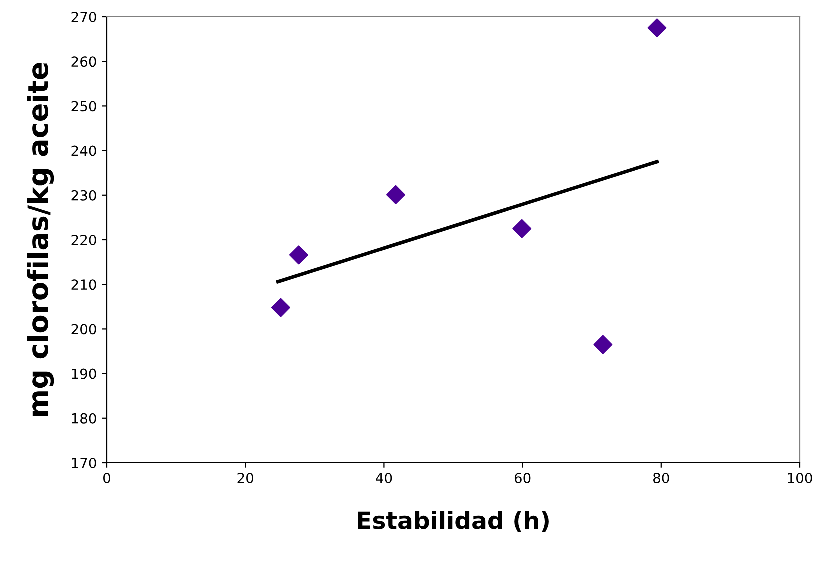  Describe the element at coordinates (522, 478) in the screenshot. I see `x-tick-label: 60` at that location.